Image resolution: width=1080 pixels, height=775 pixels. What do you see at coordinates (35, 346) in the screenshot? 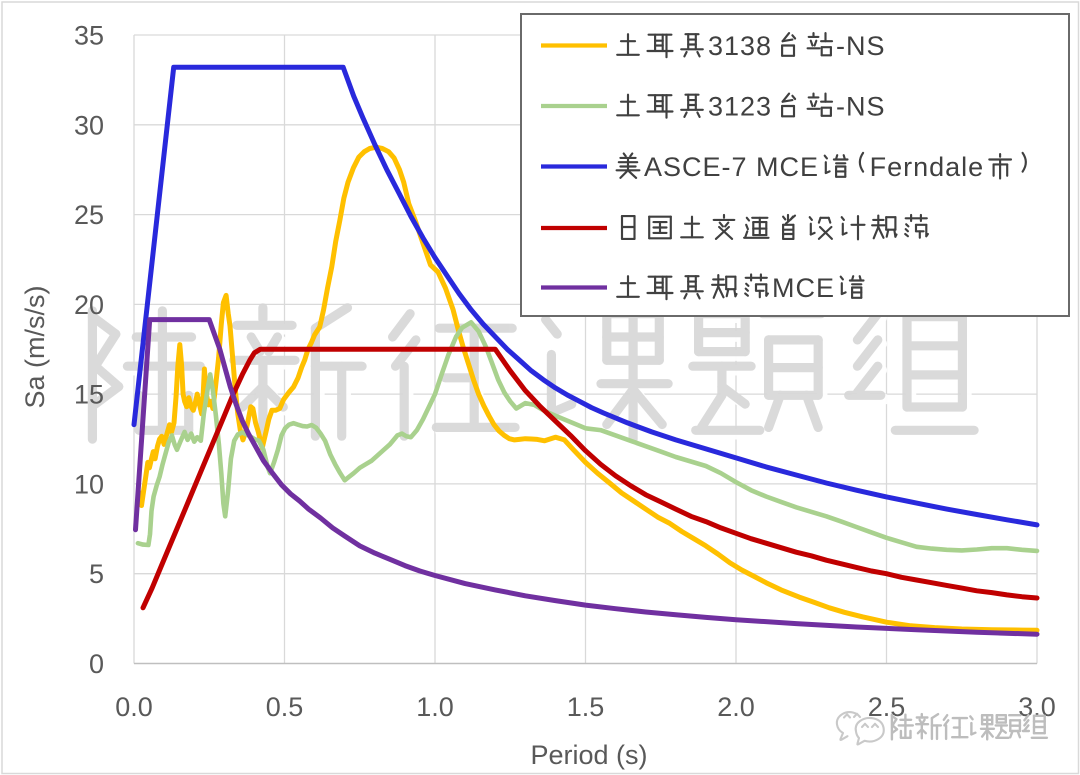
I see `svg-text: Sa (m/s/s)` at bounding box center [35, 346].